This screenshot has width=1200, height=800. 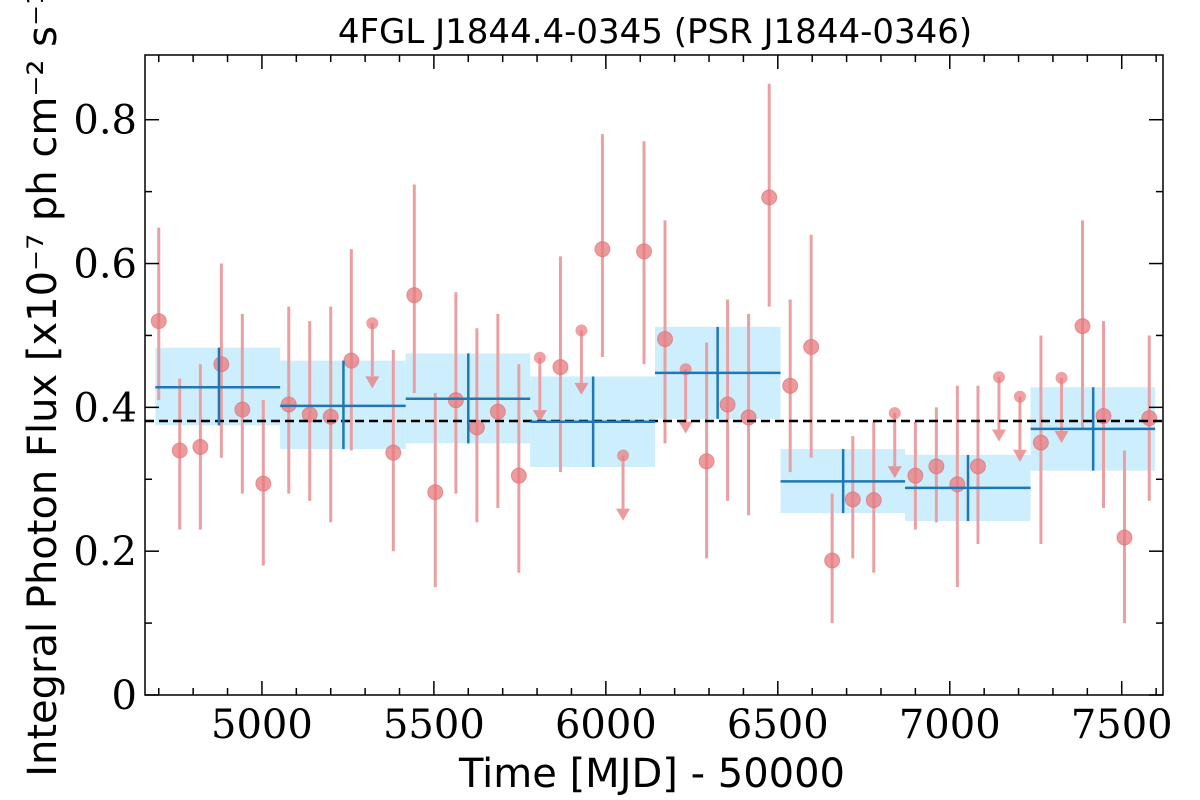 I want to click on x-tick-label: 6000, so click(x=606, y=725).